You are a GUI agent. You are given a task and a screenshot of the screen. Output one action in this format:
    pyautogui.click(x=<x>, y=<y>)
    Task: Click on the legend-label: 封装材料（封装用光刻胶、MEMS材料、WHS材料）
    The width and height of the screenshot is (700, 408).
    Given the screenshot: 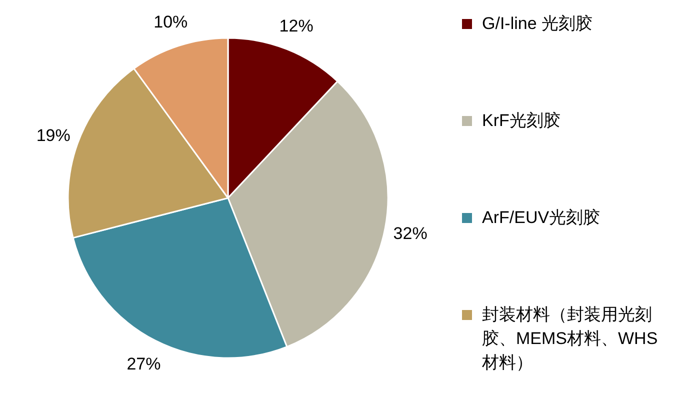 What is the action you would take?
    pyautogui.click(x=570, y=339)
    